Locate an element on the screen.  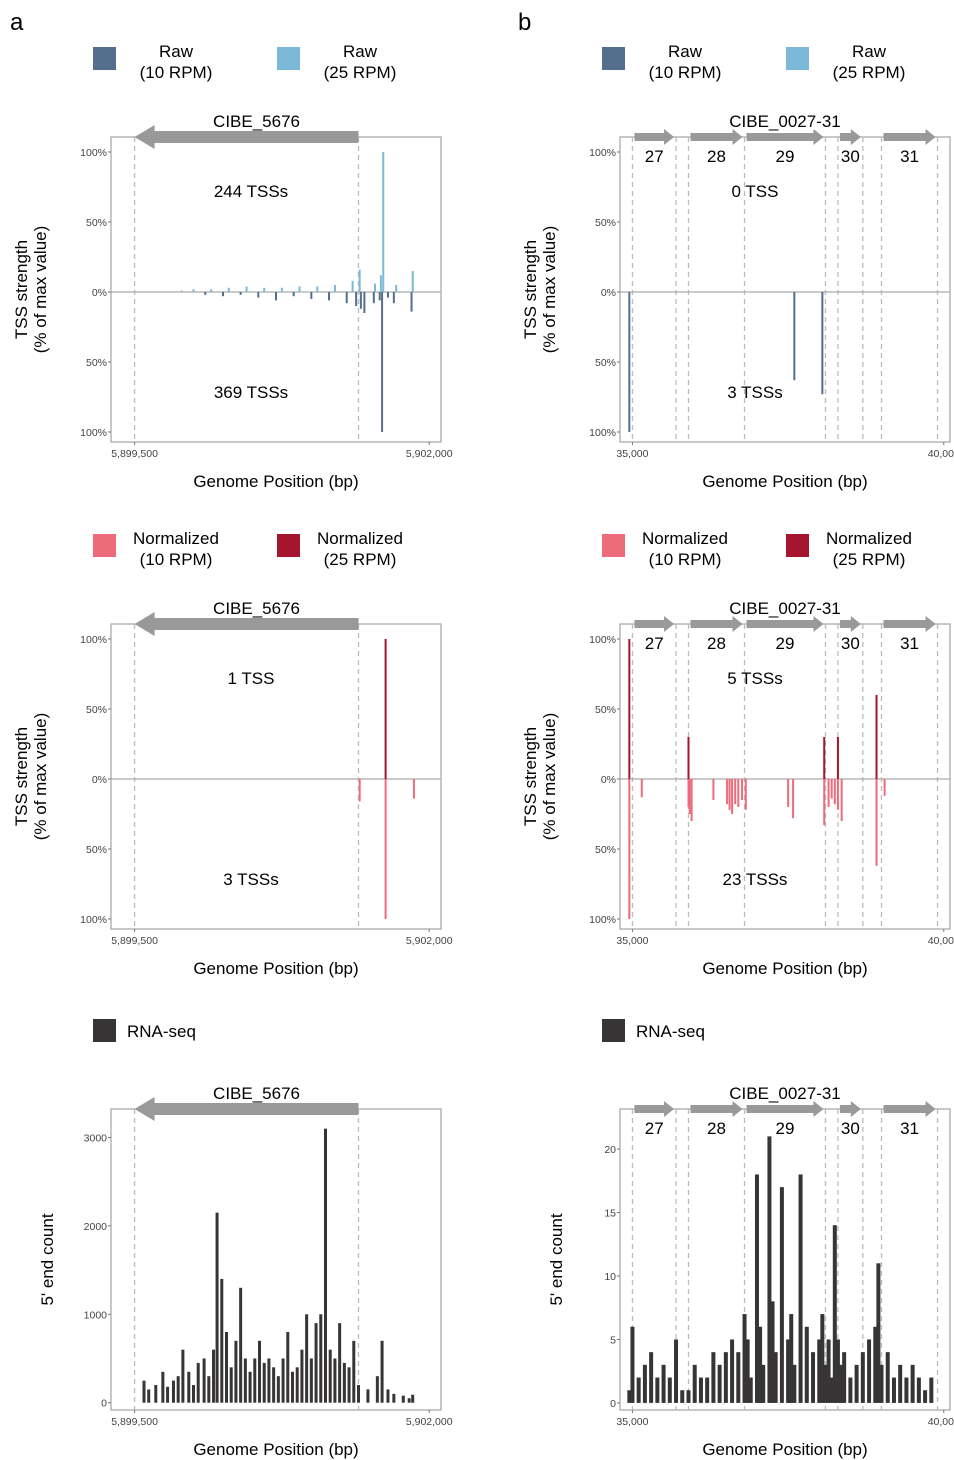
y-tick-label: 5 is located at coordinates (613, 1340).